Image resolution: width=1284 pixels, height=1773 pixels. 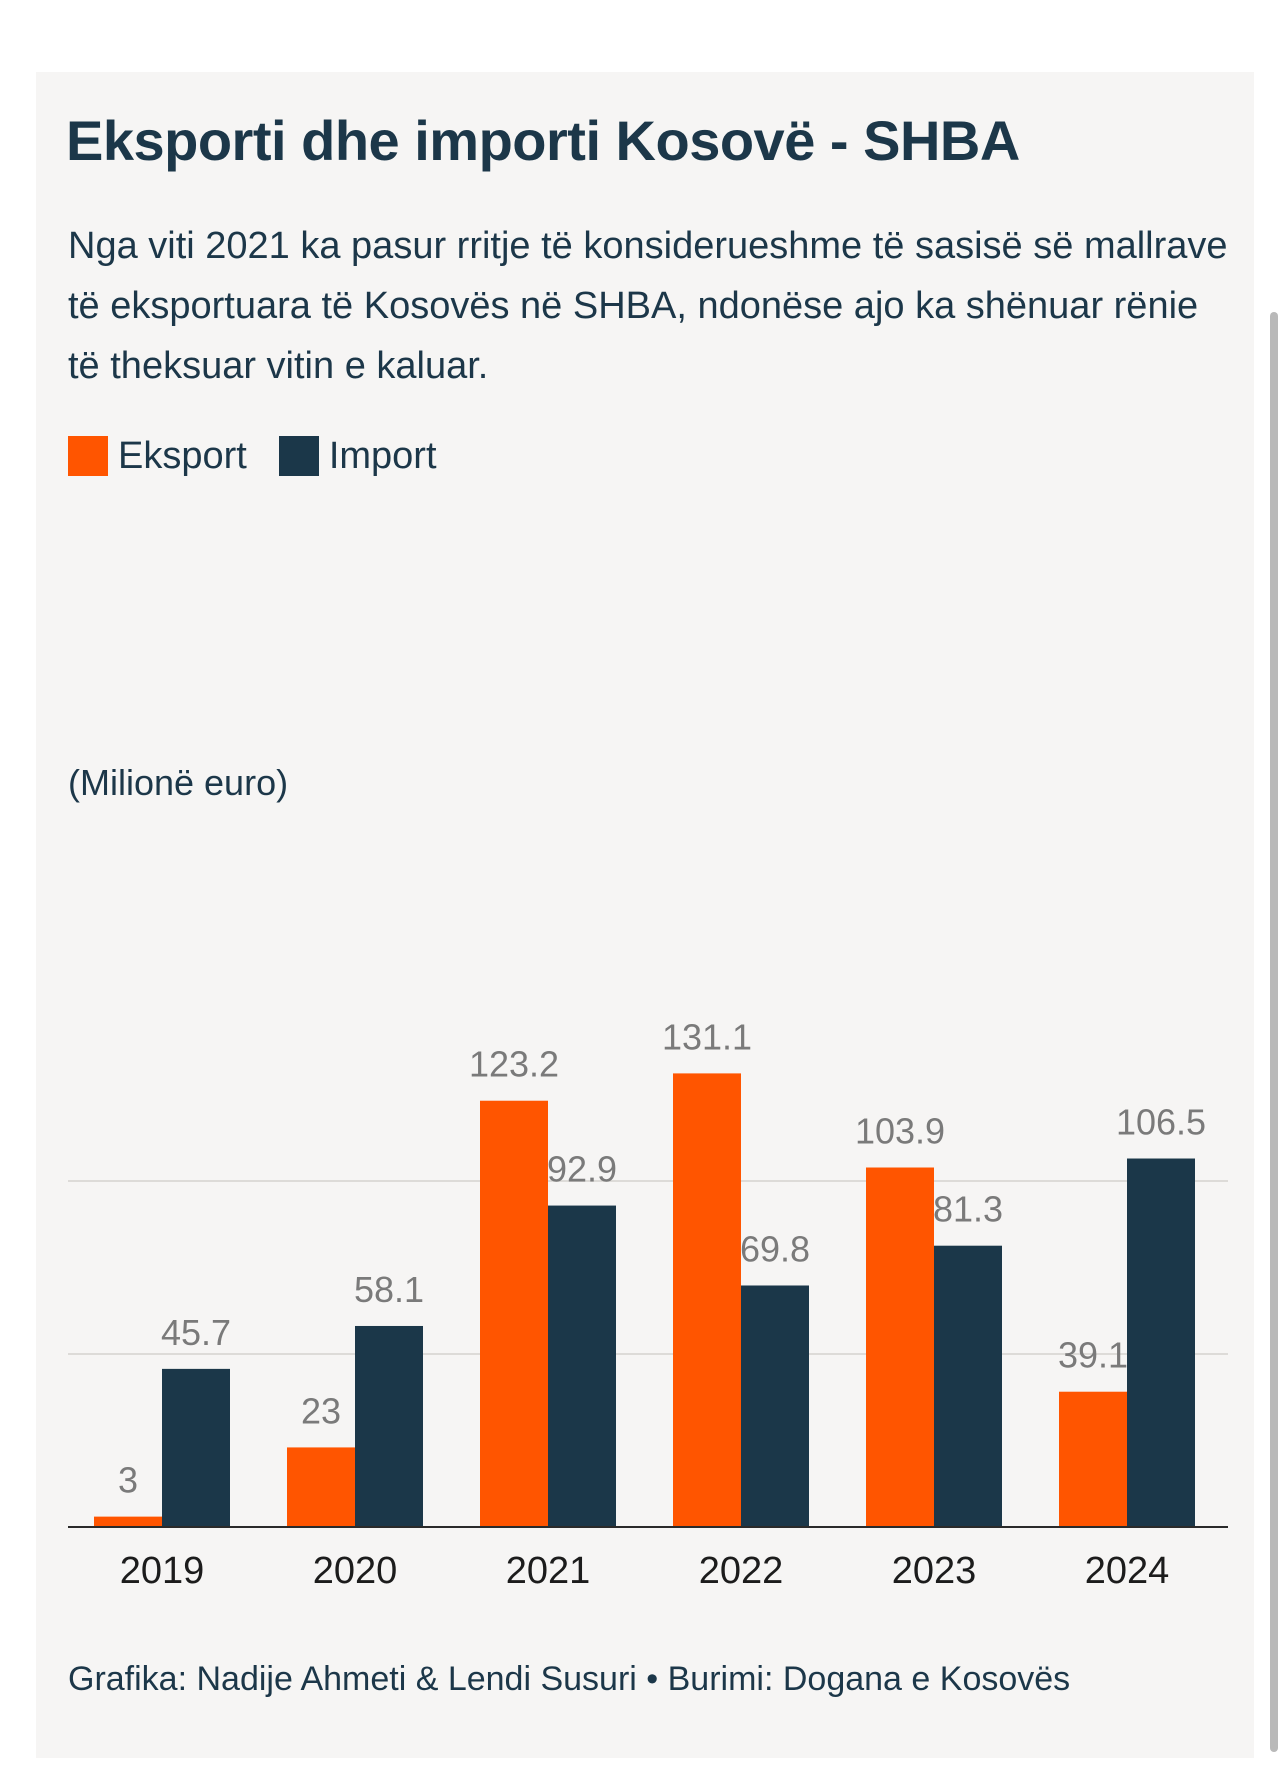 I want to click on bar-eksport-2022, so click(x=707, y=1300).